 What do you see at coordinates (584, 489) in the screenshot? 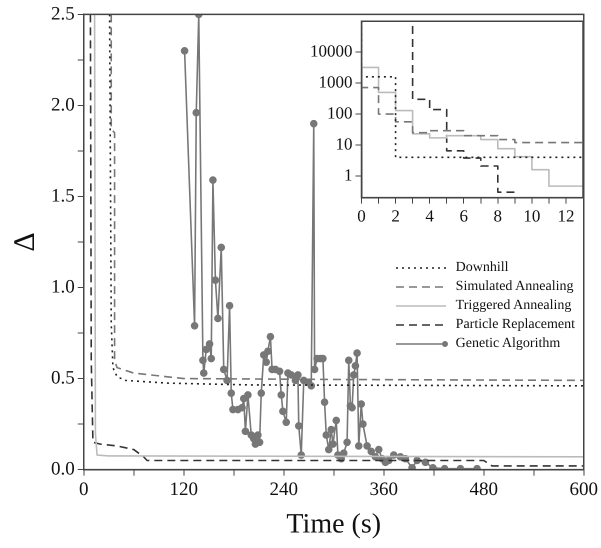
I see `x-tick-label: 600` at bounding box center [584, 489].